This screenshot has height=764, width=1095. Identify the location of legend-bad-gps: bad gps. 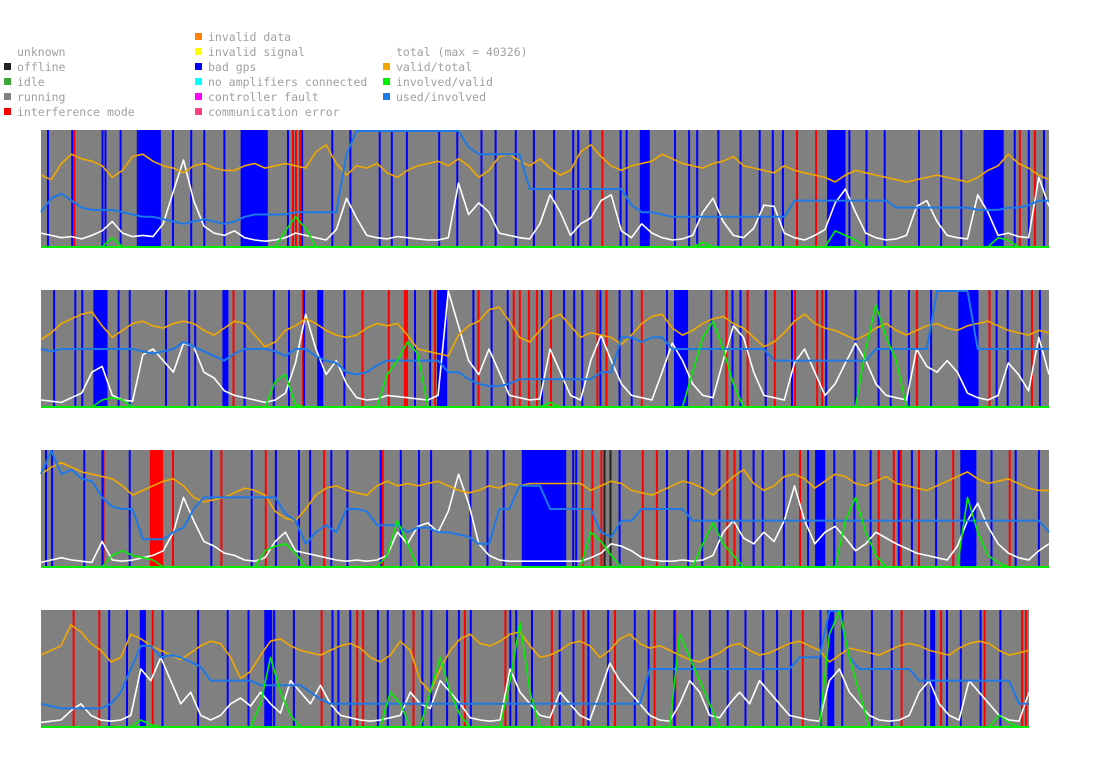
(226, 67).